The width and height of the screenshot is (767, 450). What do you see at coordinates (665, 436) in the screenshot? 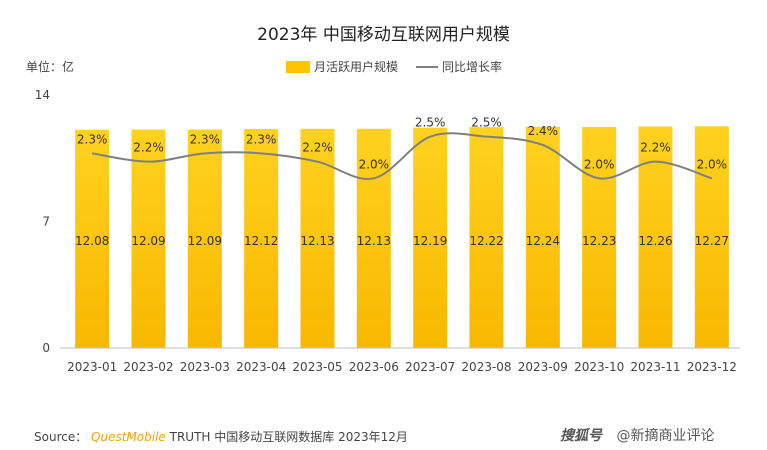
I see `watermark-account: @新摘商业评论` at bounding box center [665, 436].